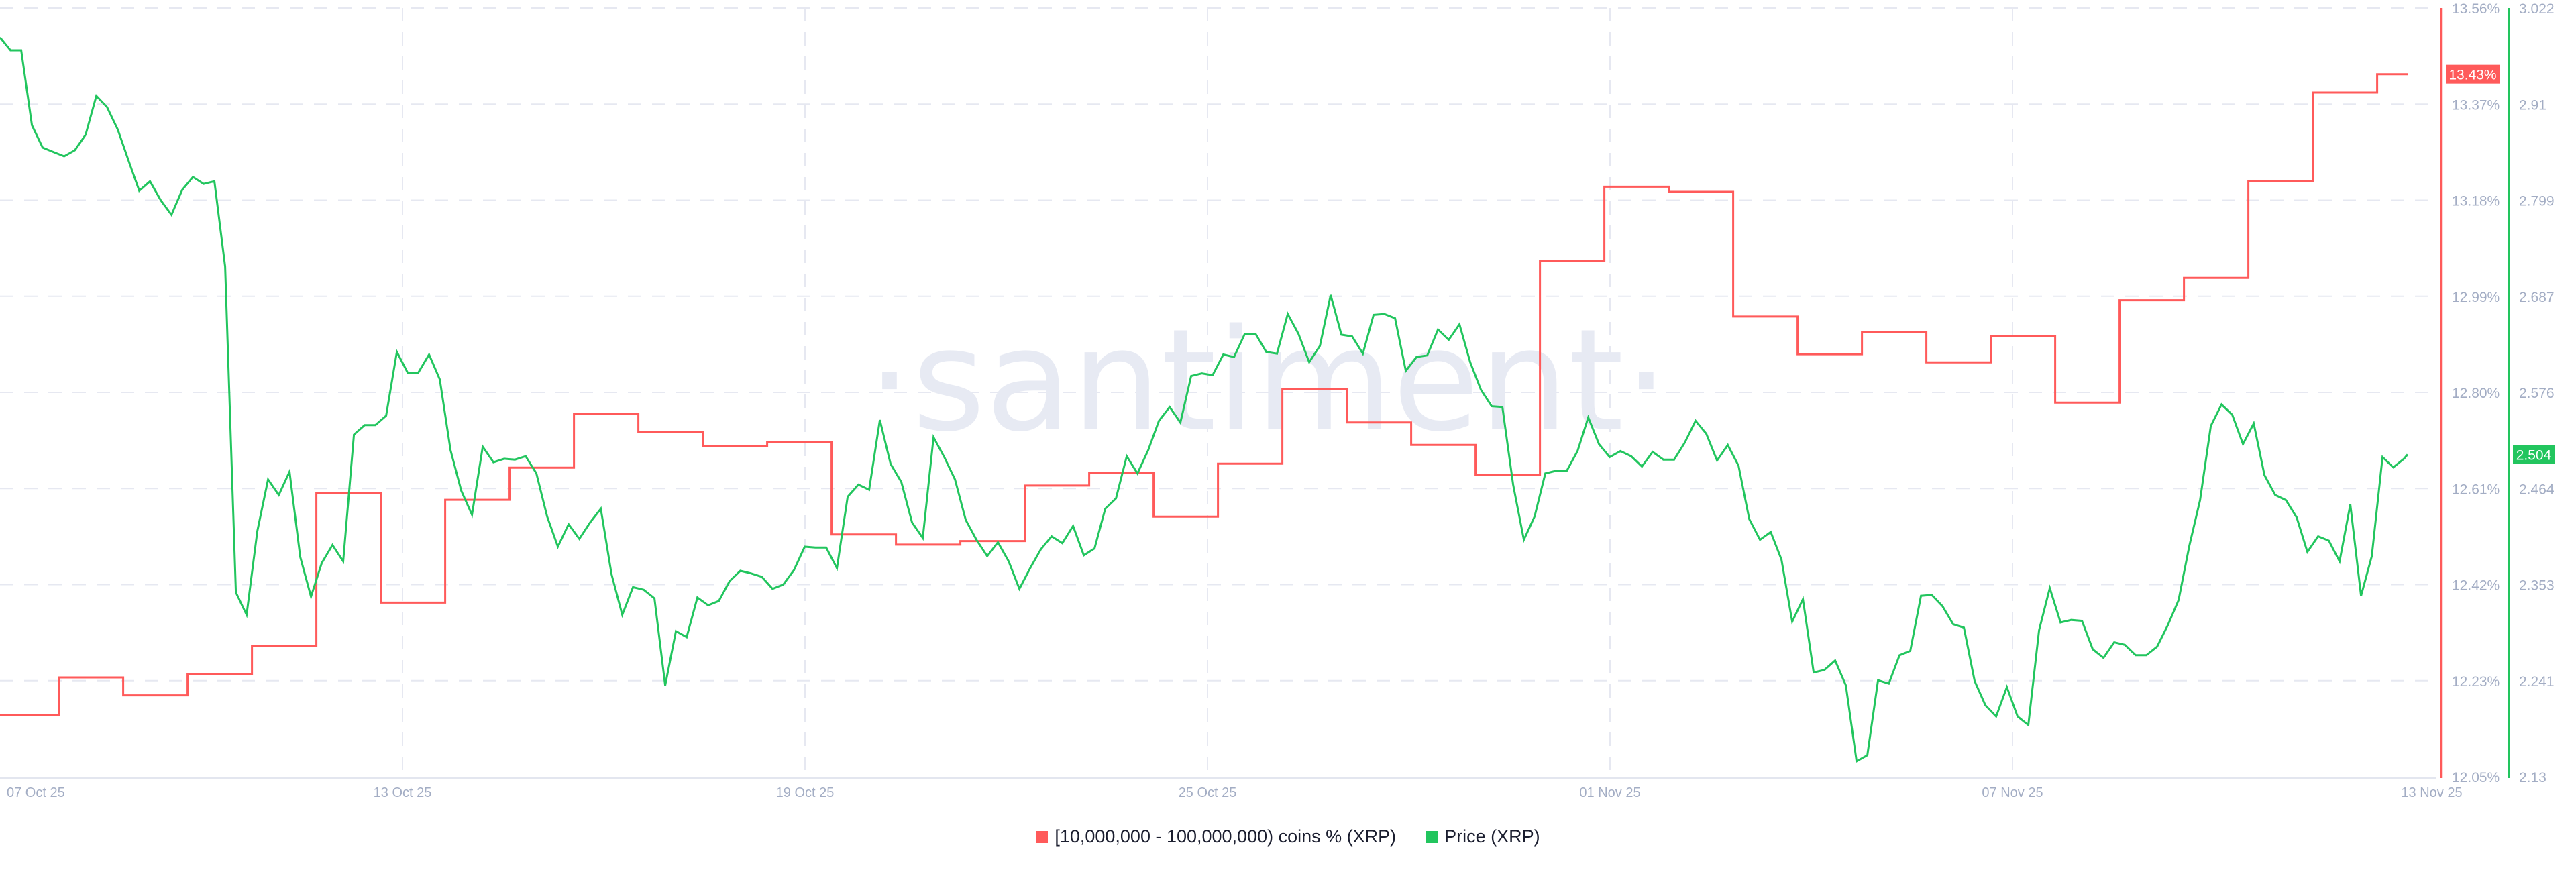  What do you see at coordinates (36, 793) in the screenshot?
I see `x-tick-label: 07 Oct 25` at bounding box center [36, 793].